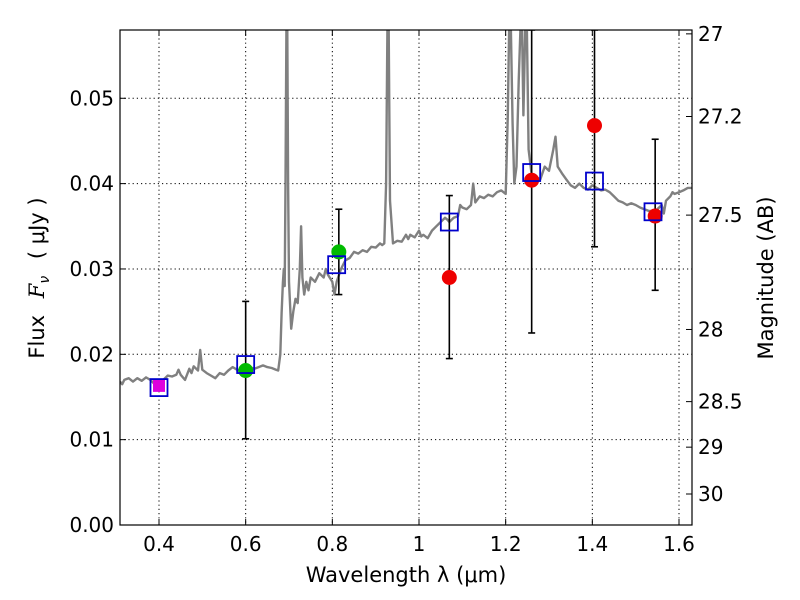 This screenshot has height=600, width=800. Describe the element at coordinates (45, 280) in the screenshot. I see `y-axis-label-subscript: ν` at that location.